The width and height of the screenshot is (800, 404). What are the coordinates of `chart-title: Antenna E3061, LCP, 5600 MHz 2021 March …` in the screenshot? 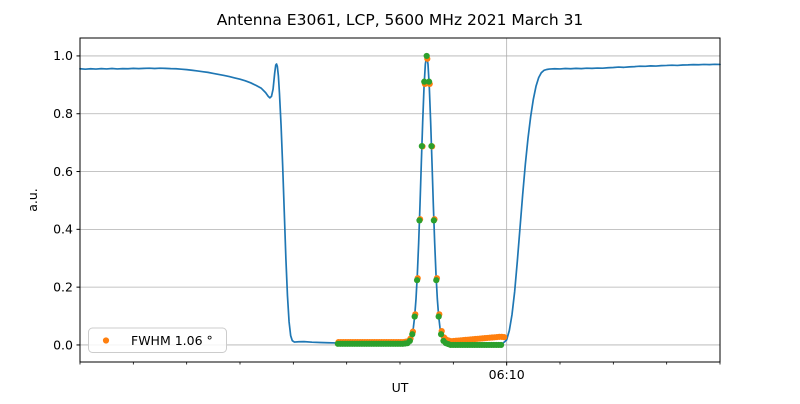 It's located at (400, 20).